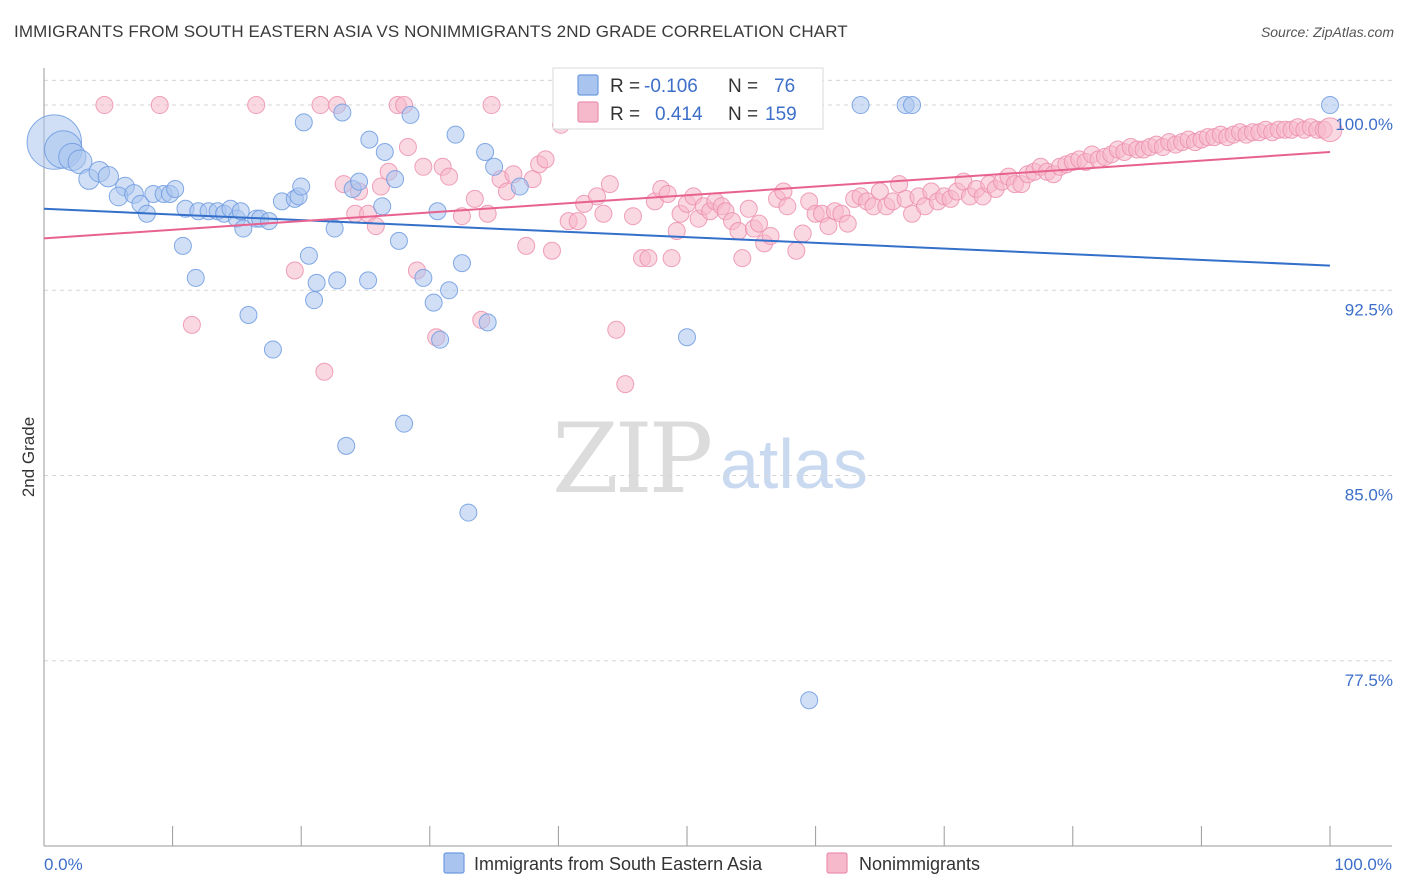  What do you see at coordinates (794, 464) in the screenshot?
I see `watermark-atlas: atlas` at bounding box center [794, 464].